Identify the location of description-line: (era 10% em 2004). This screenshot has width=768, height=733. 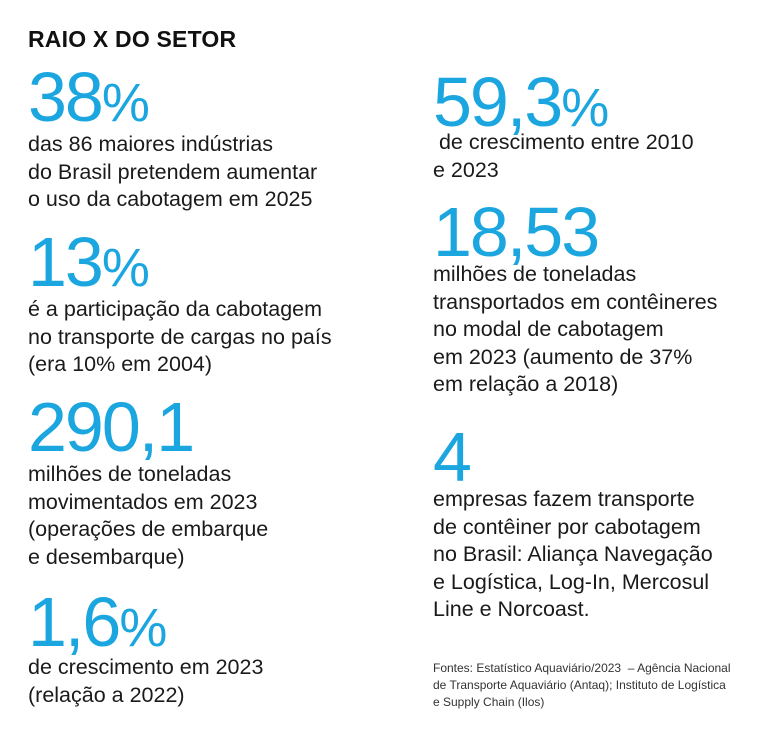
(120, 364).